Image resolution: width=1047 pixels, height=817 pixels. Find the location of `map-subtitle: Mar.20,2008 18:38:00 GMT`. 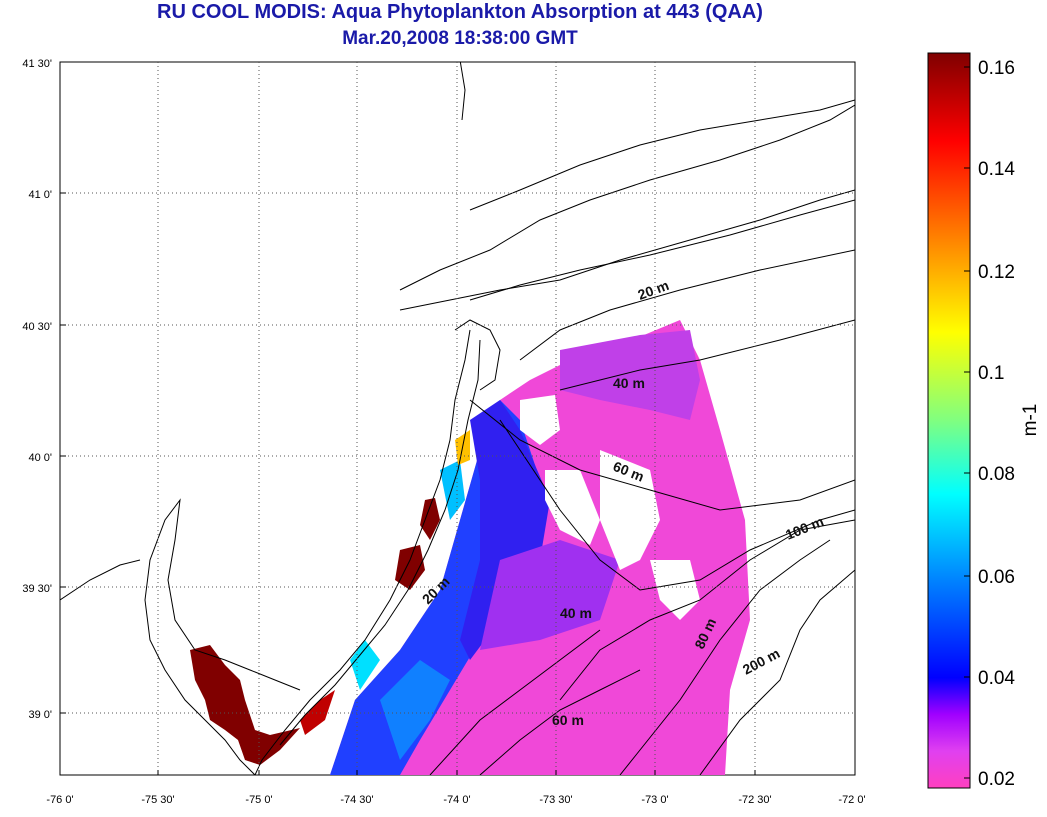

map-subtitle: Mar.20,2008 18:38:00 GMT is located at coordinates (460, 38).